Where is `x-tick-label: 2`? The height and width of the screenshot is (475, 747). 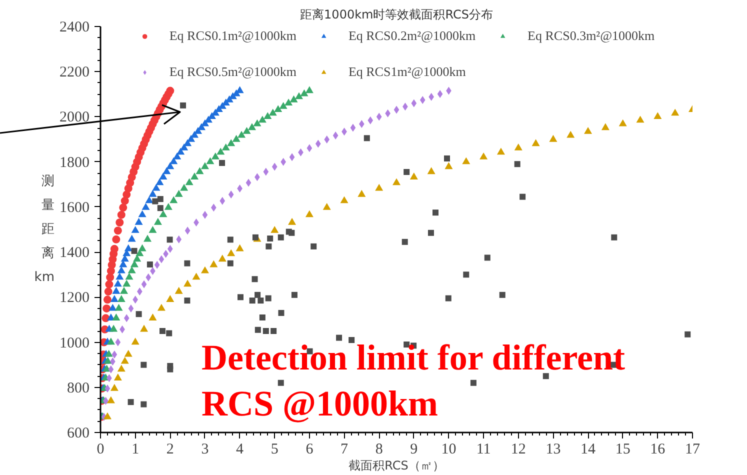
x-tick-label: 2 is located at coordinates (170, 450).